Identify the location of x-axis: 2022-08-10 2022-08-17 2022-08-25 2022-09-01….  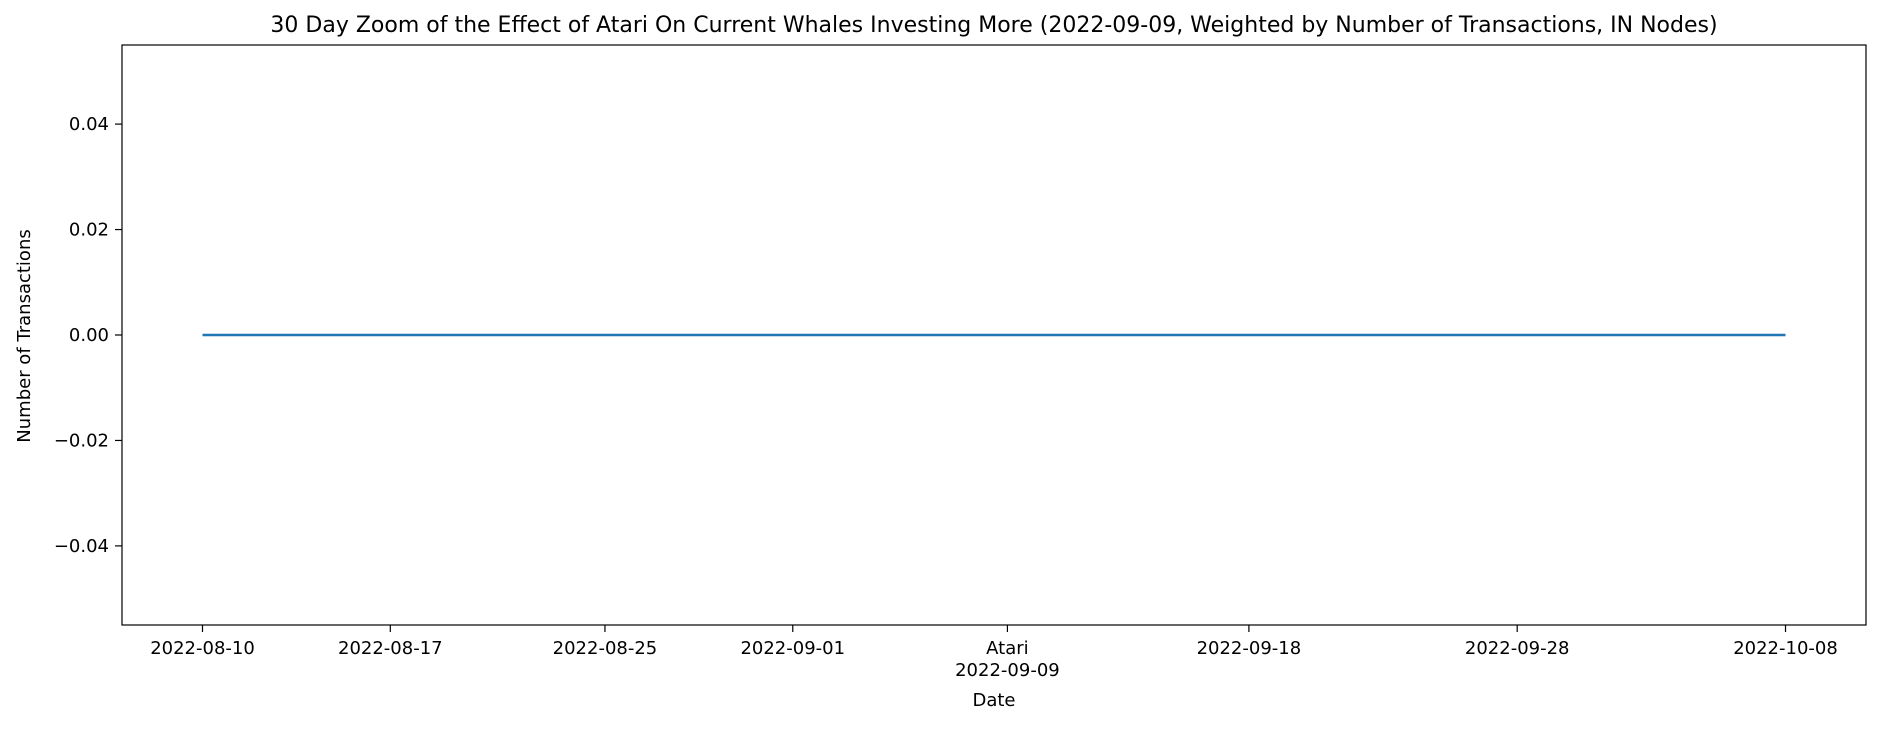
(994, 653).